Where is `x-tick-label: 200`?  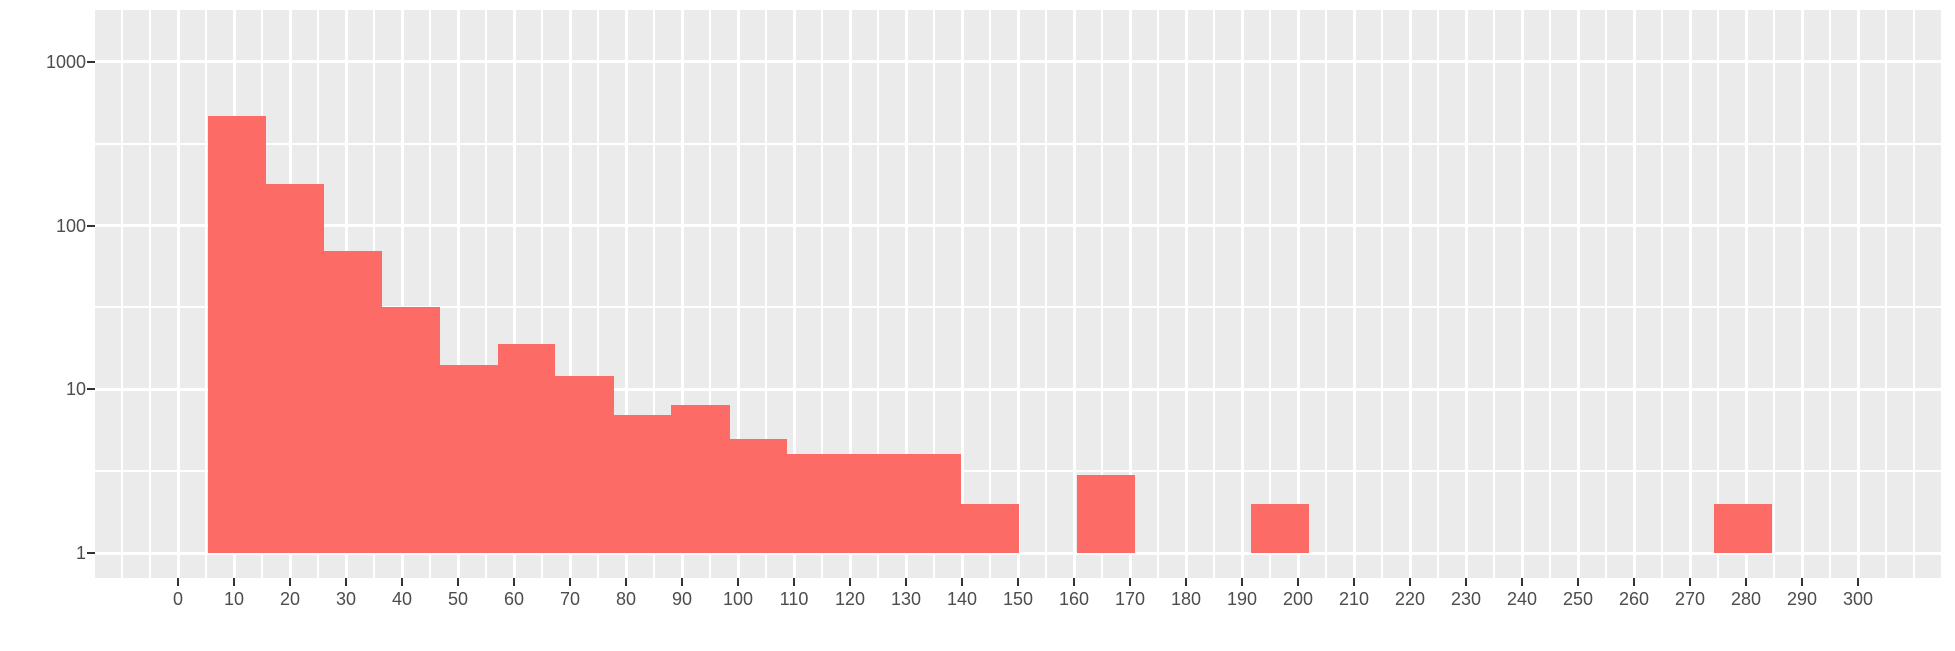 x-tick-label: 200 is located at coordinates (1298, 599).